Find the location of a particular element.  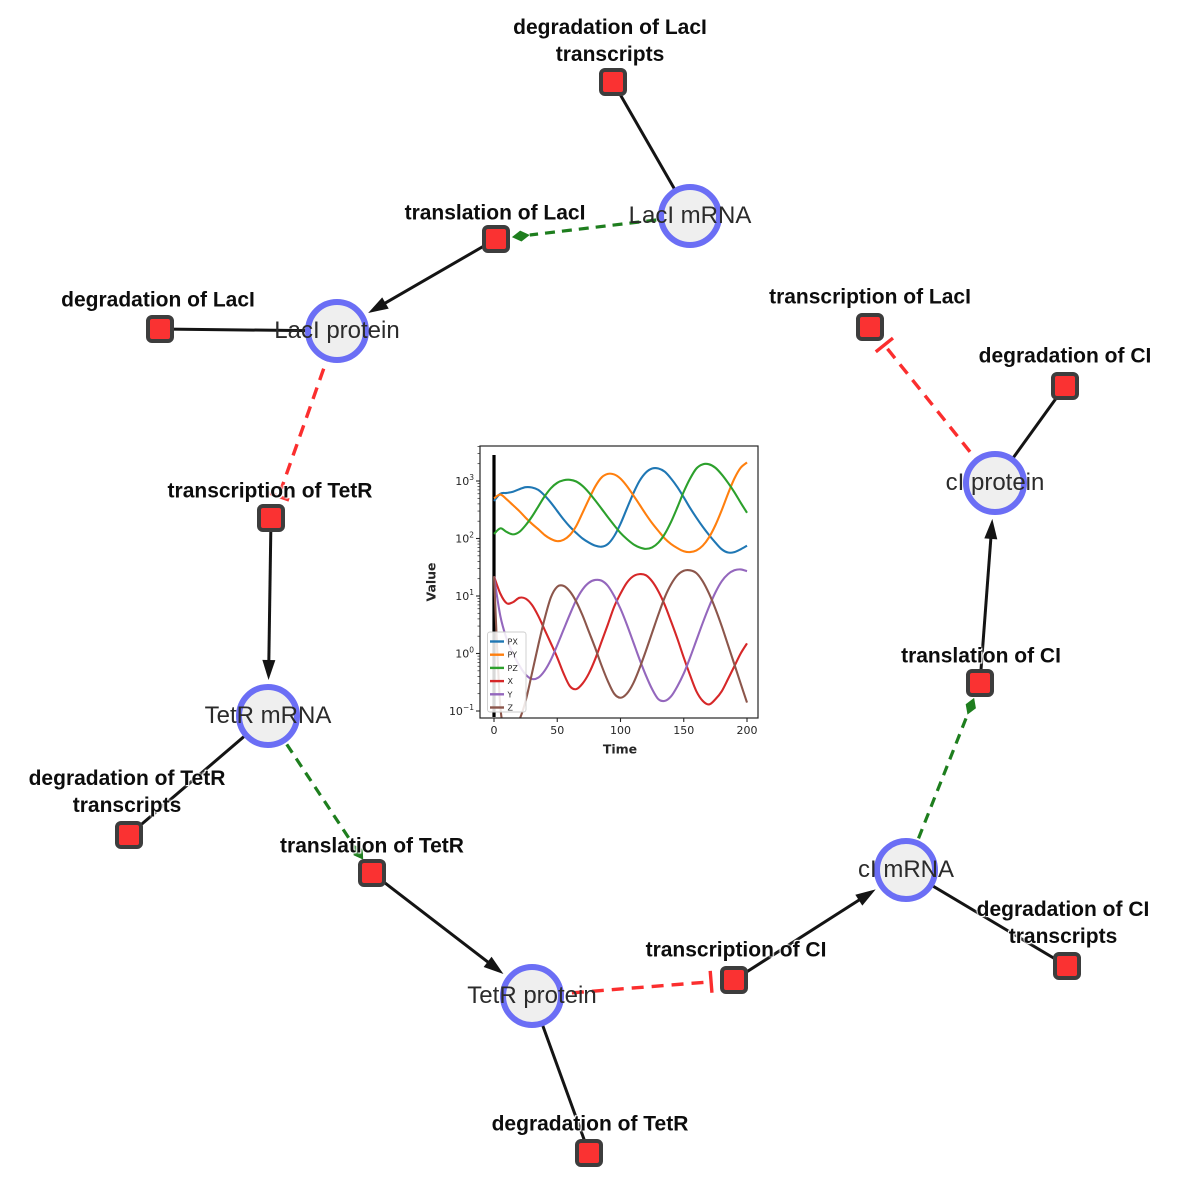

reaction-node-txn_tetr is located at coordinates (271, 518).